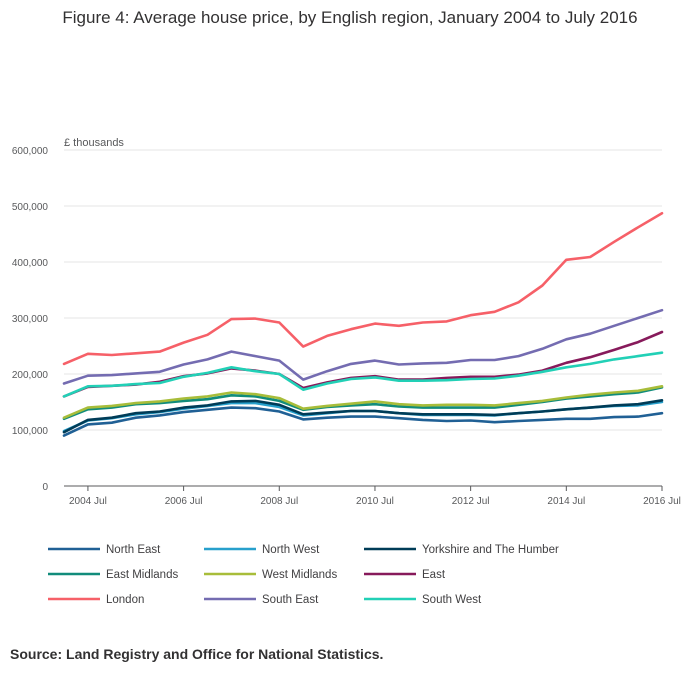 This screenshot has width=700, height=682. What do you see at coordinates (363, 402) in the screenshot?
I see `series-line-west-midlands` at bounding box center [363, 402].